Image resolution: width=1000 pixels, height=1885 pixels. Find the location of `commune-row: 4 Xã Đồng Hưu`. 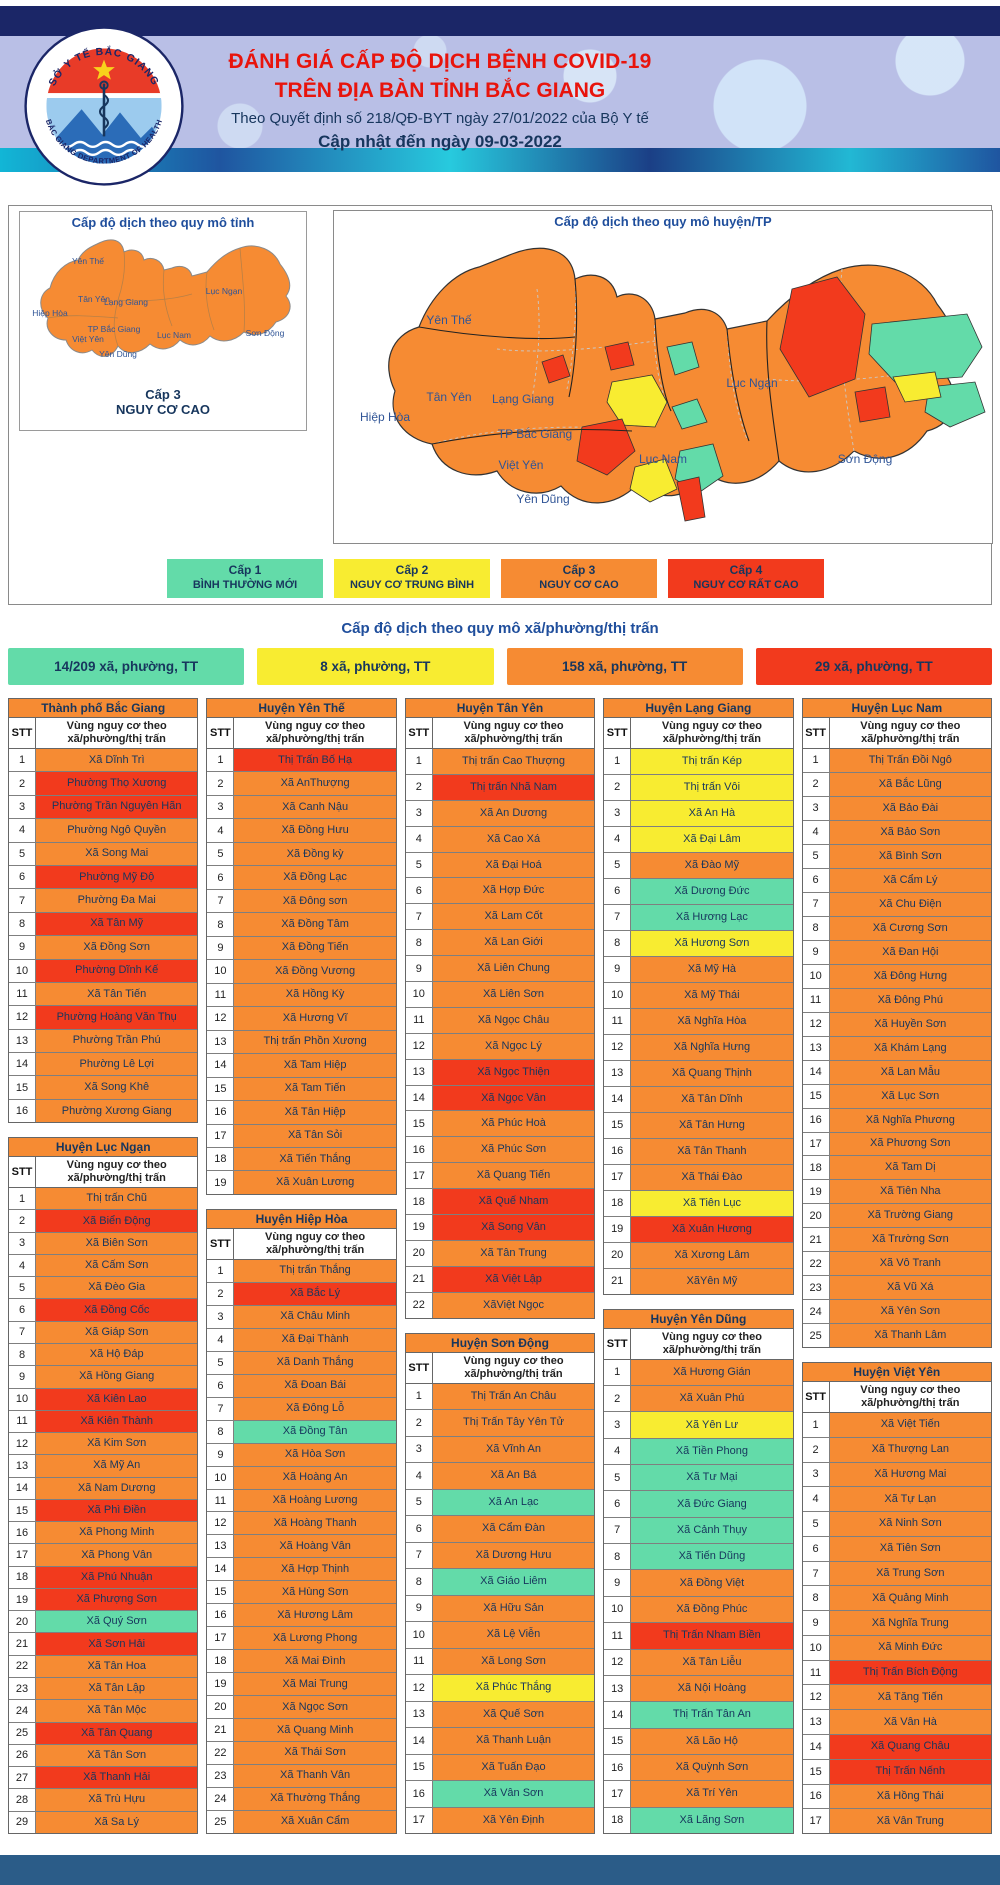

commune-row: 4 Xã Đồng Hưu is located at coordinates (301, 831).